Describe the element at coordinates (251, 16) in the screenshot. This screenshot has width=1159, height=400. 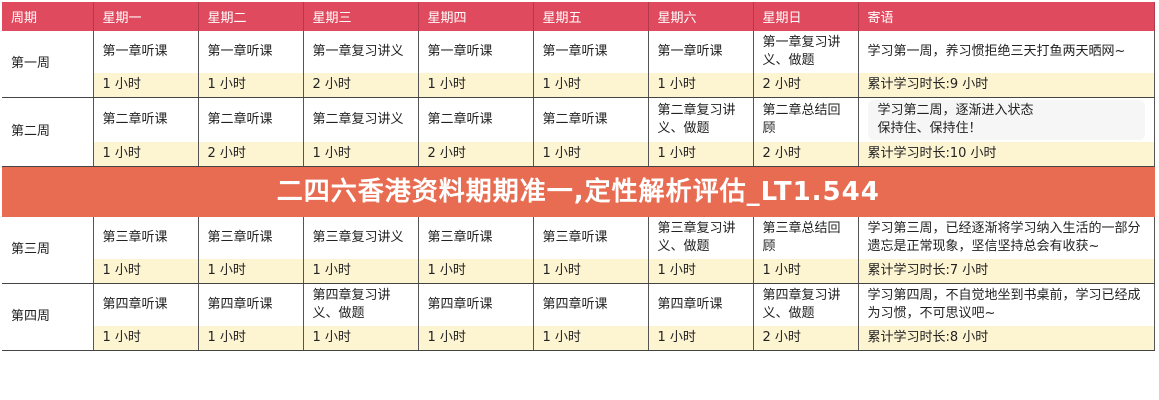
I see `column-header: 星期二` at that location.